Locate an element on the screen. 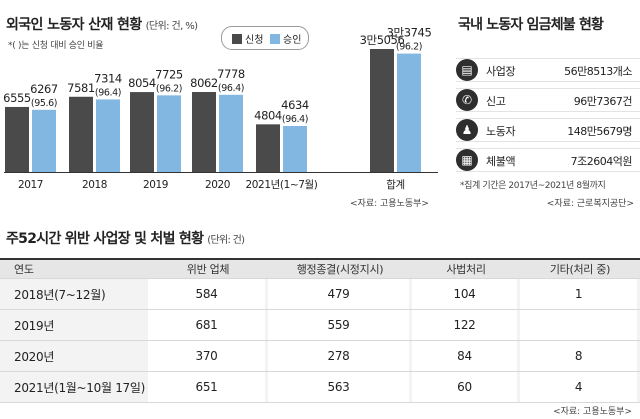  table-row: 2021년(1월~10월 17일) 651 563 60 4 is located at coordinates (320, 387).